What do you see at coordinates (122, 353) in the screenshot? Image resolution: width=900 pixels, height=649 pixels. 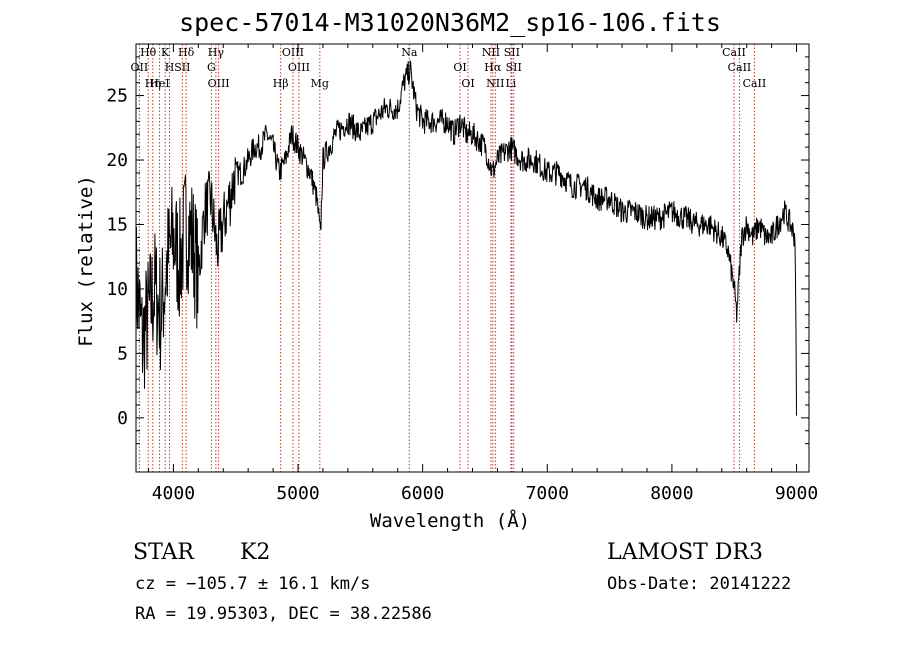 I see `y-tick-label: 5` at bounding box center [122, 353].